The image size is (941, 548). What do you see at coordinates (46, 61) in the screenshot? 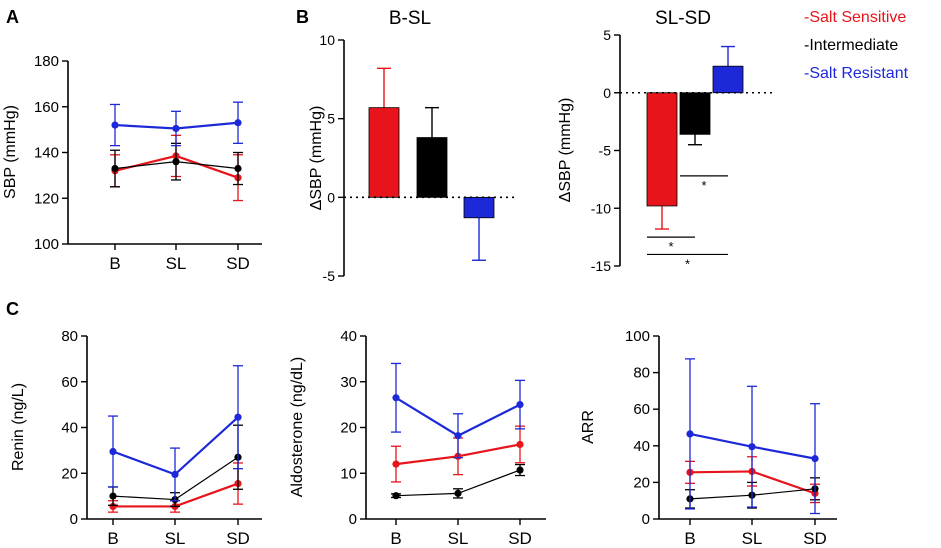
I see `y-tick-label: 180` at bounding box center [46, 61].